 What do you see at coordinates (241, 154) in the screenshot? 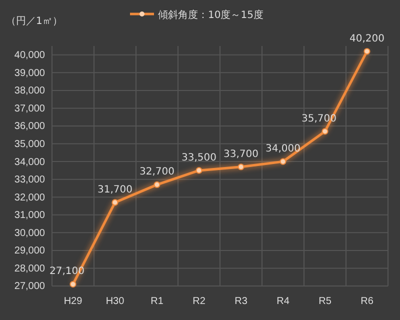
I see `data-label: 33,700` at bounding box center [241, 154].